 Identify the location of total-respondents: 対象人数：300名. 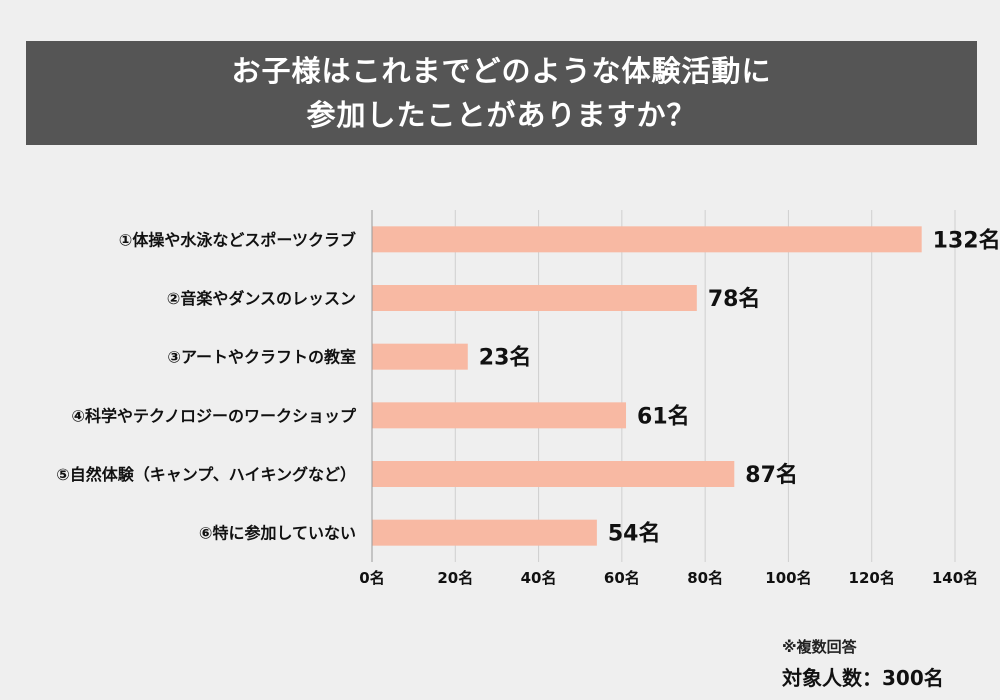
(863, 678).